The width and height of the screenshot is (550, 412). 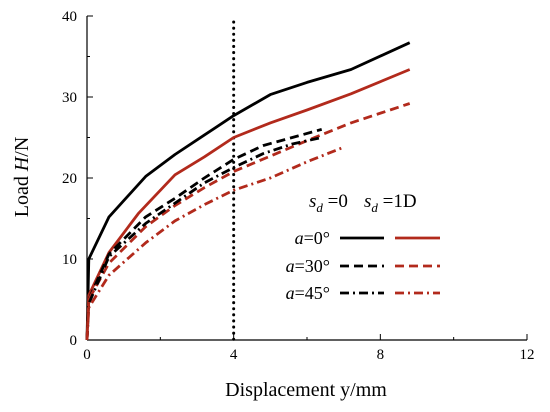 I want to click on y-tick-label: 10, so click(x=69, y=260).